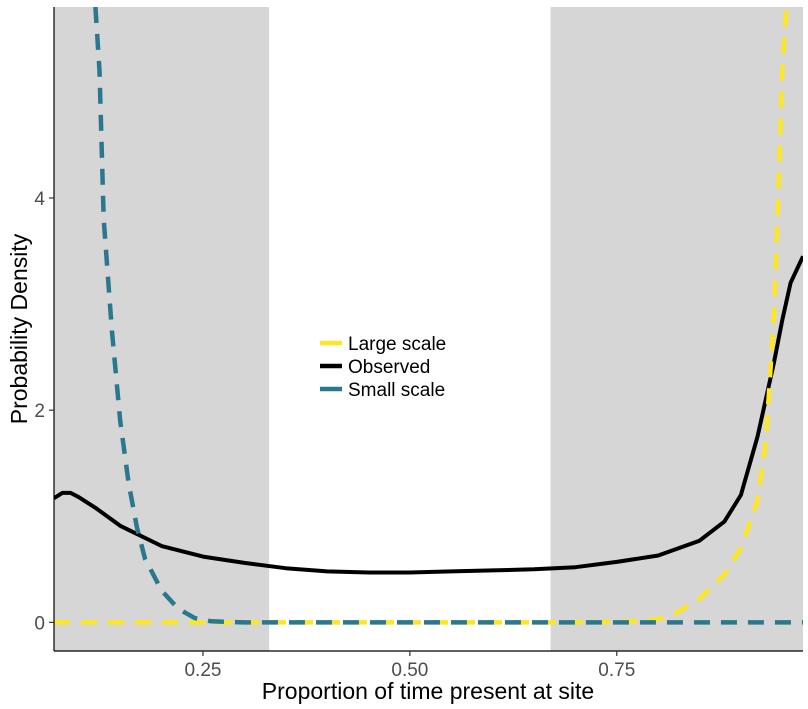  Describe the element at coordinates (39, 411) in the screenshot. I see `y-tick-label: 2` at that location.